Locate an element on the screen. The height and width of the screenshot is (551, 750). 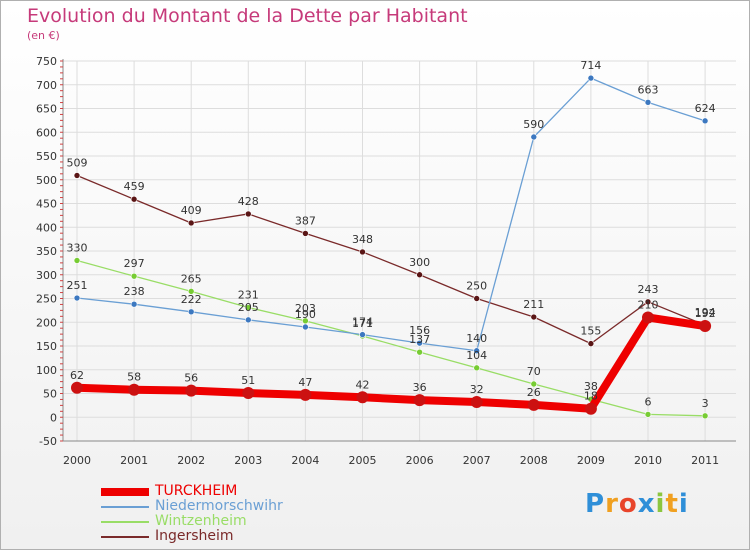
legend-label: Niedermorschwihr is located at coordinates (219, 506).